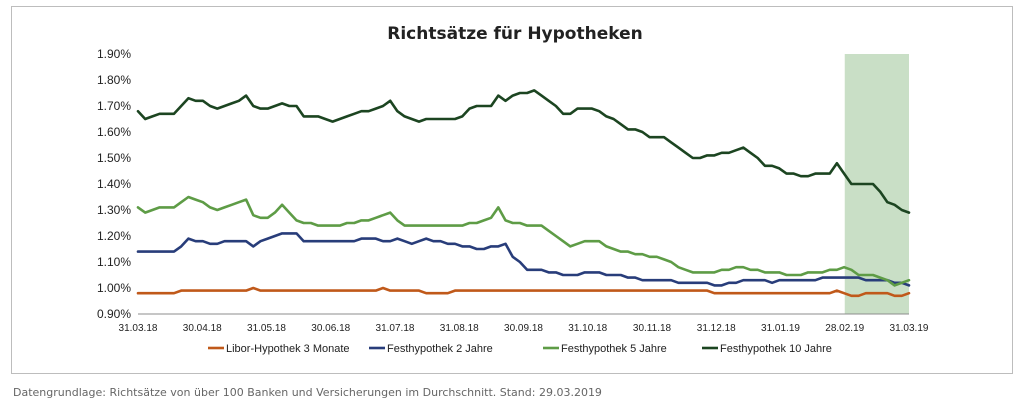  Describe the element at coordinates (523, 292) in the screenshot. I see `series-line-libor-hypothek-3-monate` at that location.